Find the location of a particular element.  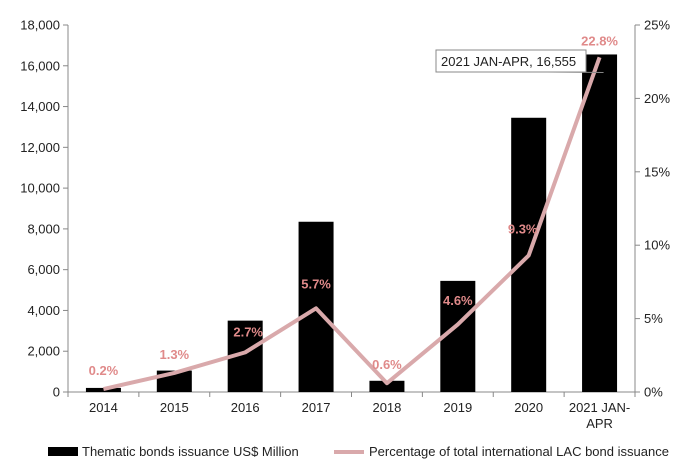

y-tick-left-label: 16,000 is located at coordinates (40, 65).